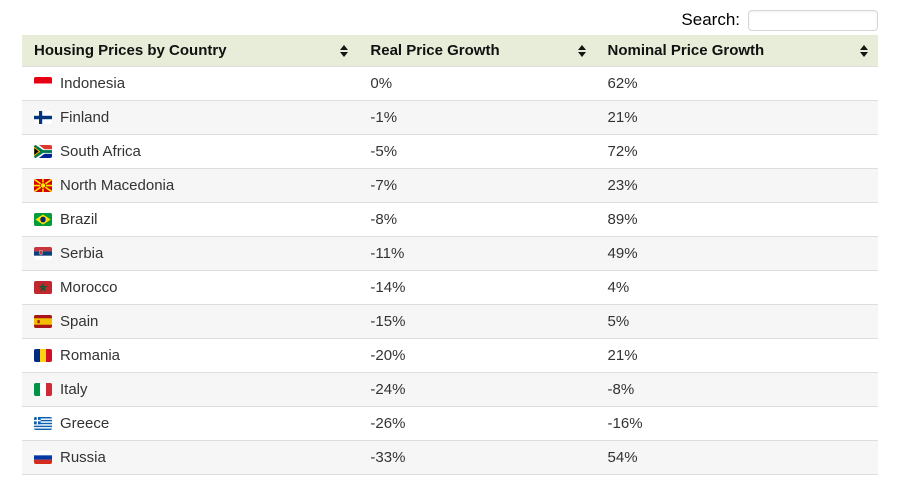  What do you see at coordinates (435, 50) in the screenshot?
I see `column-header-real-label: Real Price Growth` at bounding box center [435, 50].